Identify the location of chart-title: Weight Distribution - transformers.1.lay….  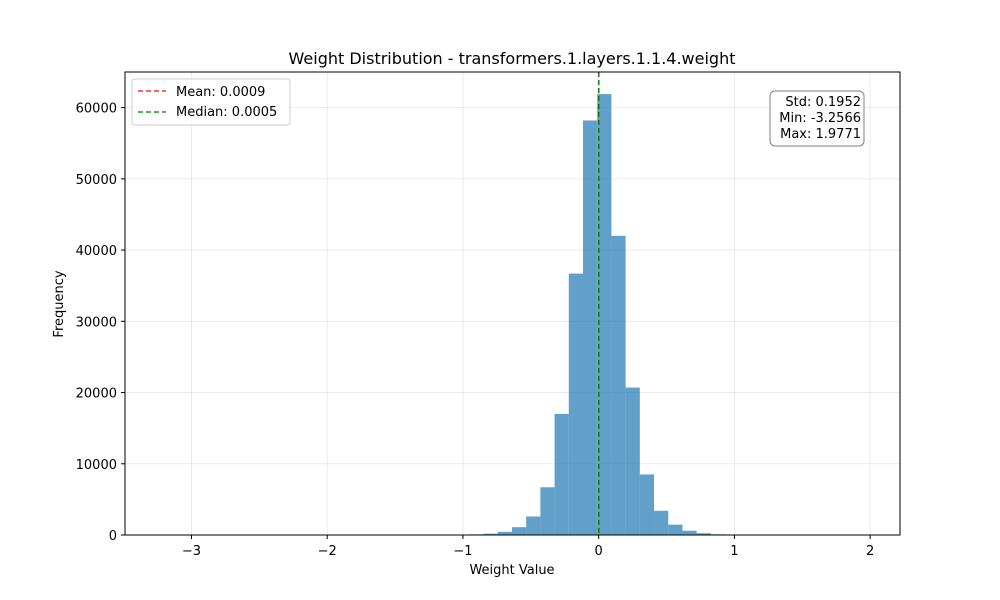
(512, 58).